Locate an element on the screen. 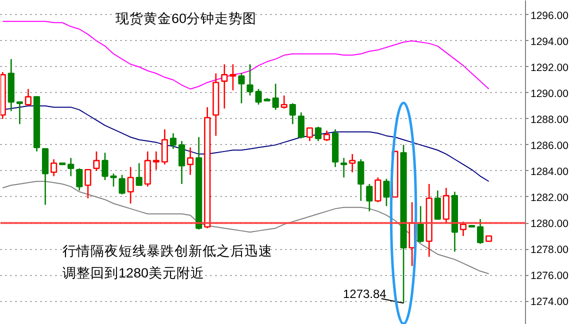 Image resolution: width=571 pixels, height=324 pixels. y-tick-label: 1288.00 is located at coordinates (549, 120).